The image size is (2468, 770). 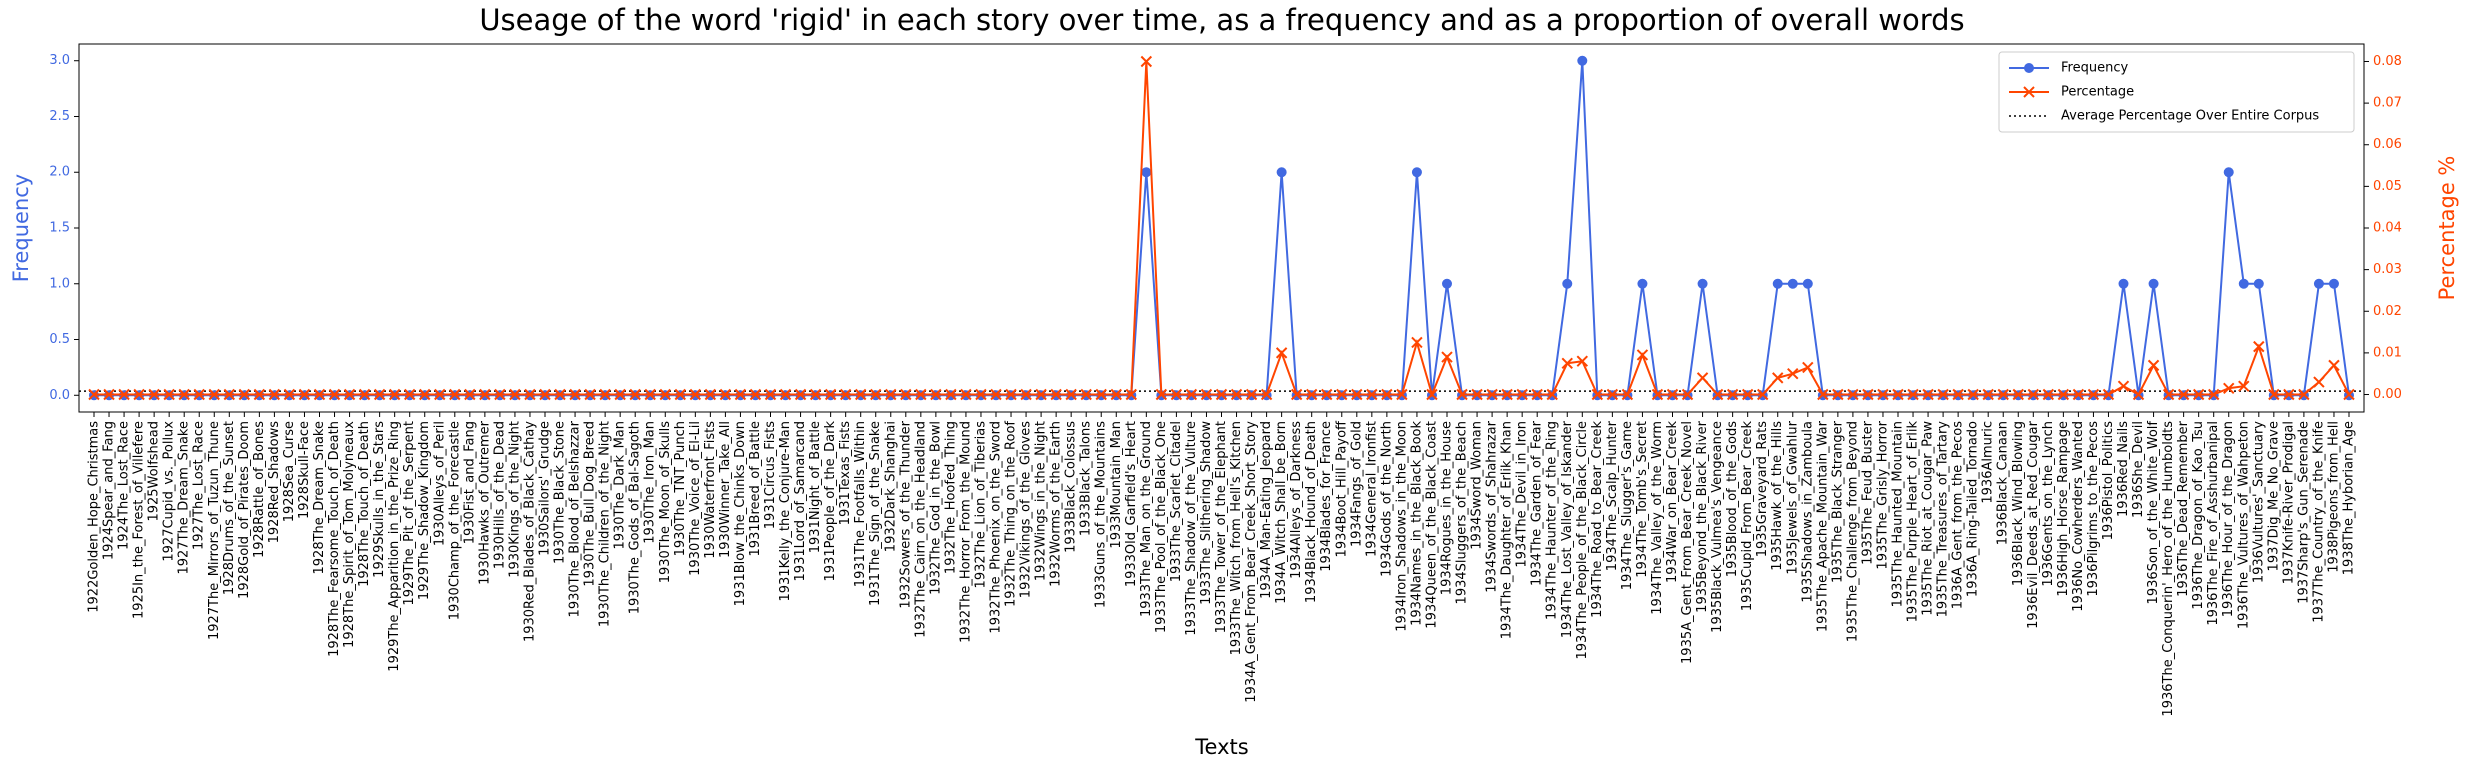 I want to click on x-tick-label: 1935Hawk_of_the_Hills, so click(x=1777, y=496).